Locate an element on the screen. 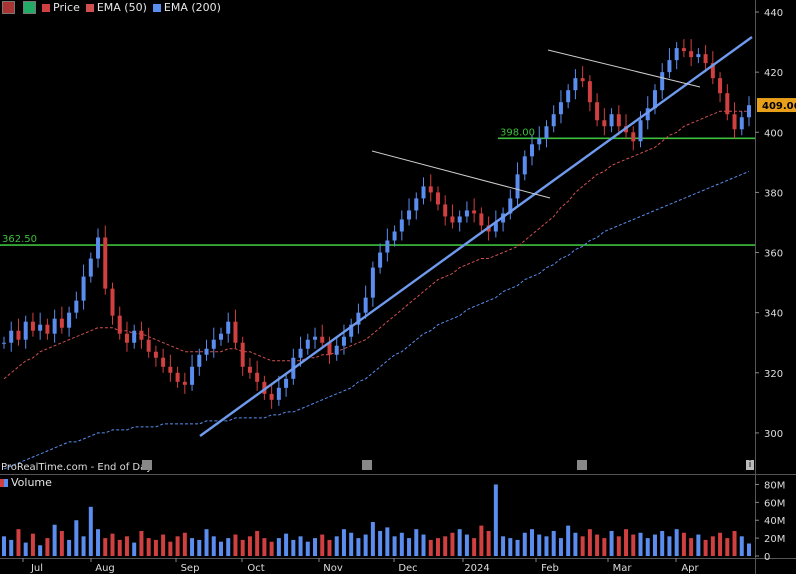 Image resolution: width=796 pixels, height=574 pixels. x-tick-label: Jul is located at coordinates (36, 568).